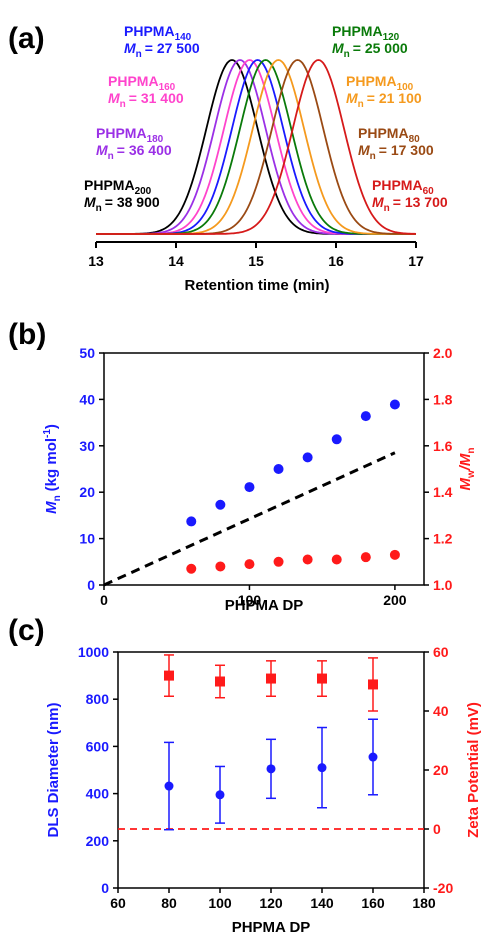 The width and height of the screenshot is (486, 940). I want to click on x-tick-label-c: 80, so click(169, 903).